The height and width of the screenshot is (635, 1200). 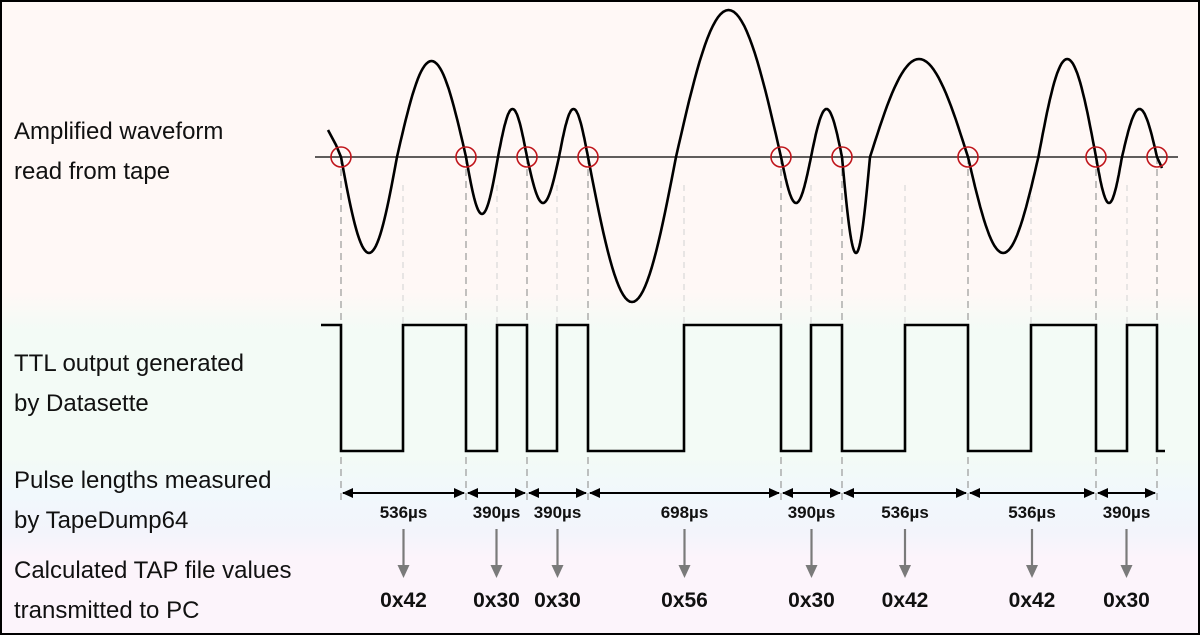 I want to click on pulse-label-line-2: by TapeDump64, so click(x=101, y=520).